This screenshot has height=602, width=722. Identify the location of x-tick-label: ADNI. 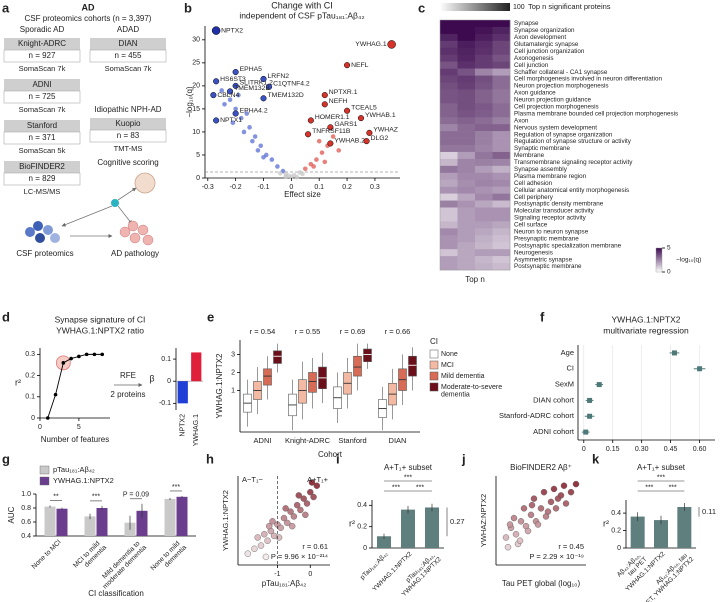
(263, 440).